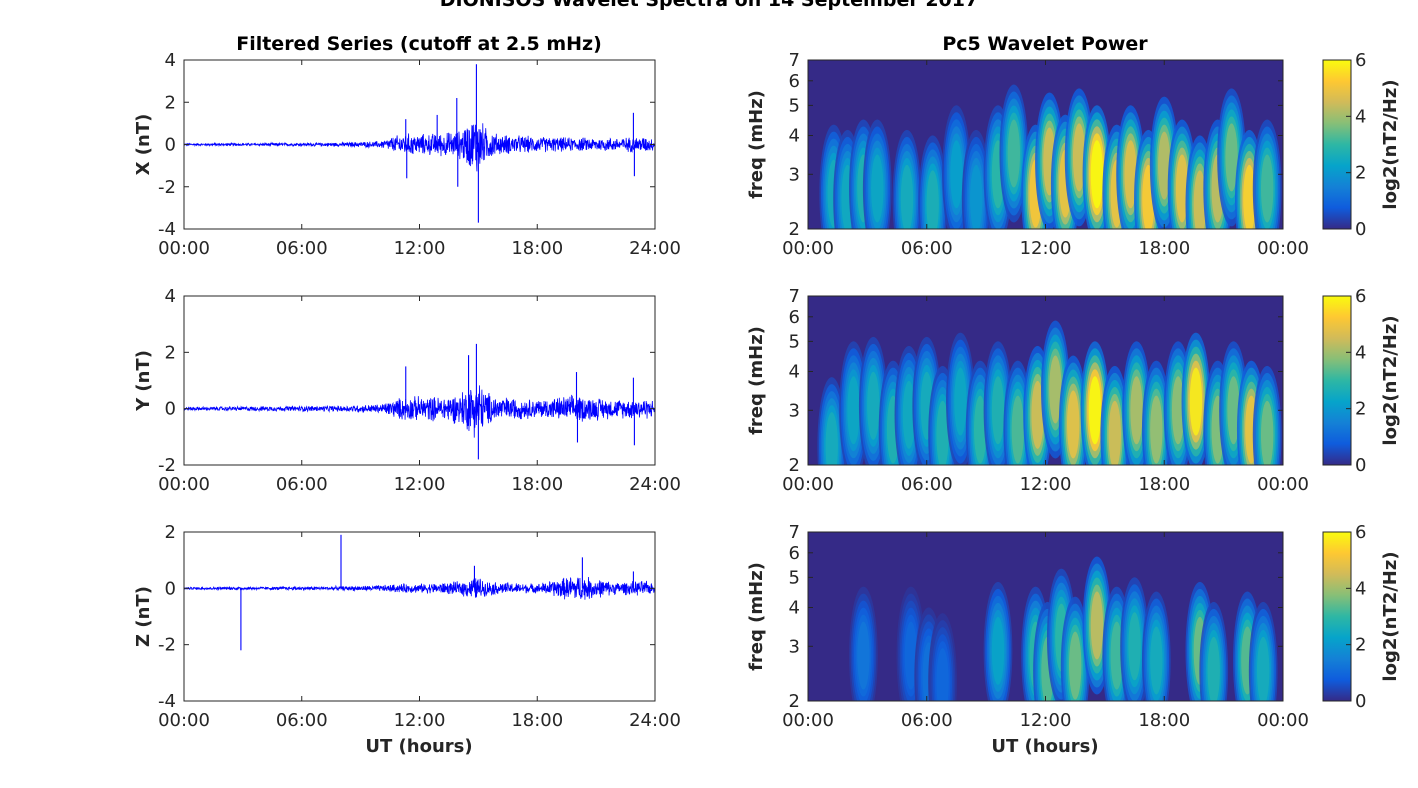  I want to click on left-x-axis-label: UT (hours), so click(418, 746).